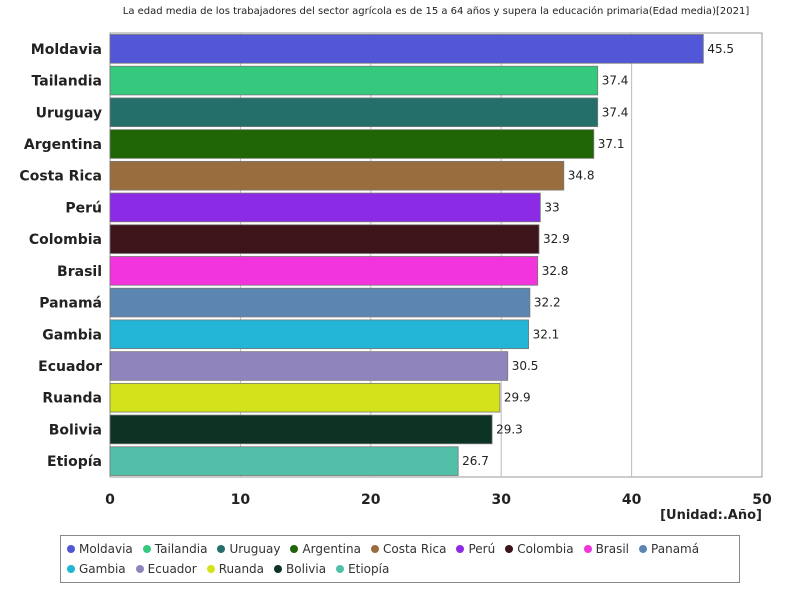 This screenshot has height=600, width=800. Describe the element at coordinates (414, 549) in the screenshot. I see `legend-label: Costa Rica` at that location.